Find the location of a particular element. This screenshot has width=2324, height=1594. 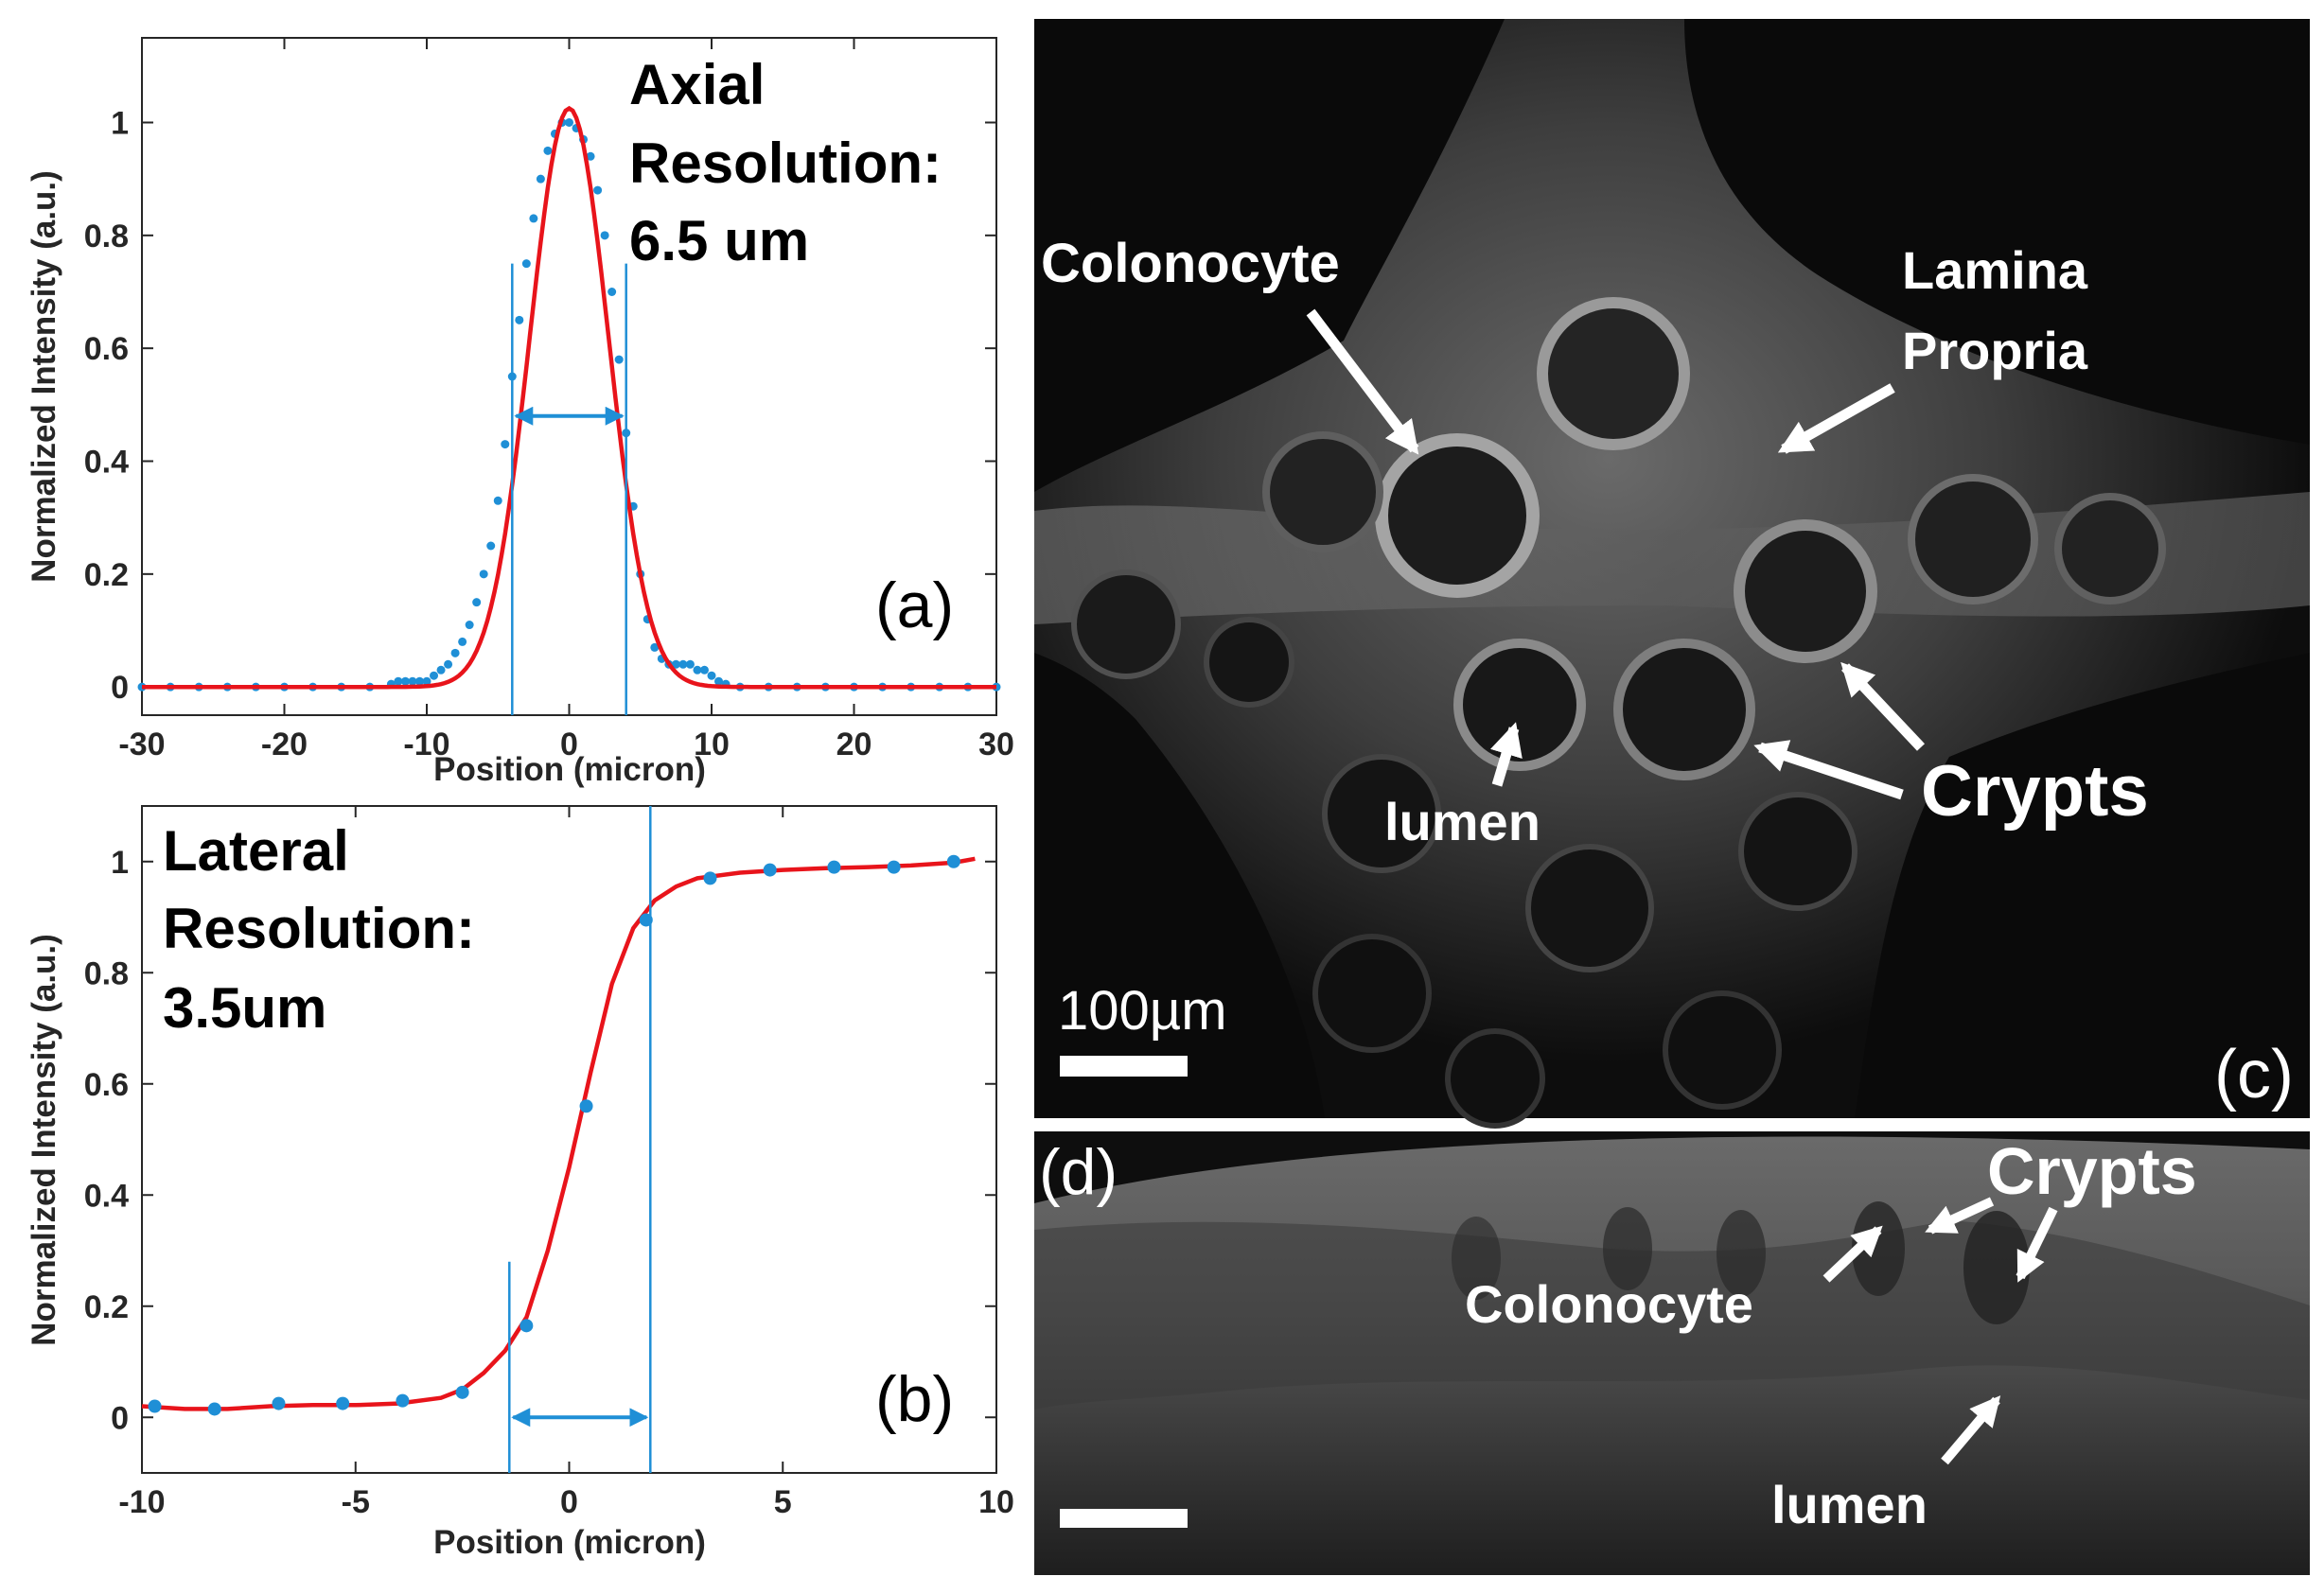

scale-bar-label-c: 100µm is located at coordinates (1142, 1011).